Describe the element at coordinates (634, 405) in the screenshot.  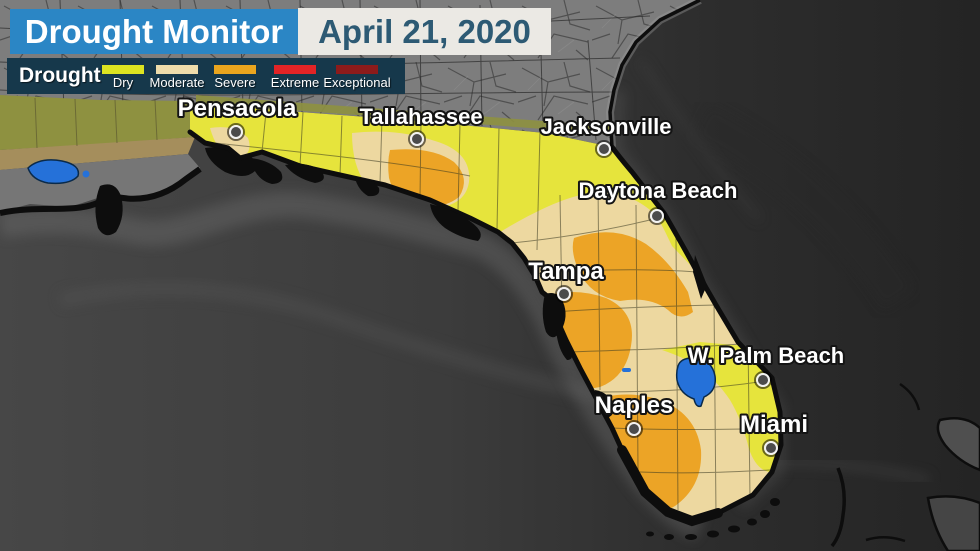
I see `city-label-naples: Naples` at that location.